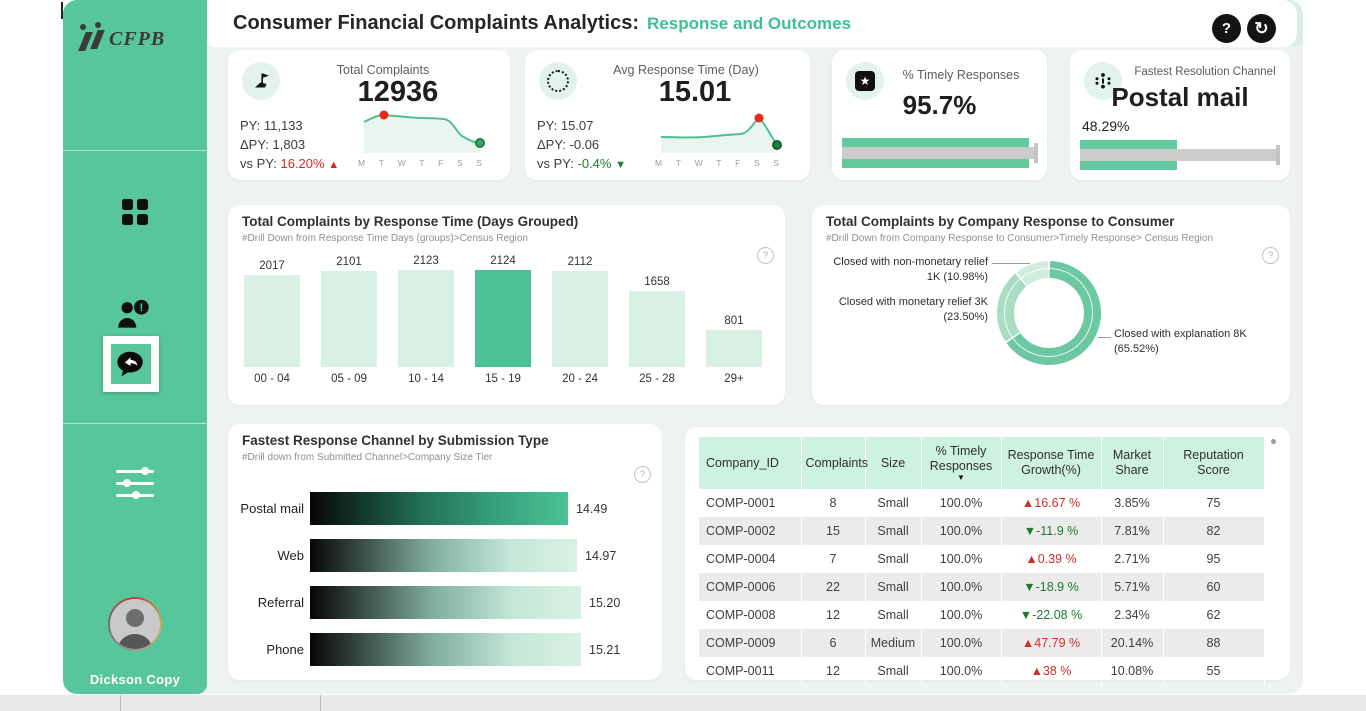 This screenshot has width=1366, height=711. Describe the element at coordinates (1214, 503) in the screenshot. I see `table-cell: 75` at that location.